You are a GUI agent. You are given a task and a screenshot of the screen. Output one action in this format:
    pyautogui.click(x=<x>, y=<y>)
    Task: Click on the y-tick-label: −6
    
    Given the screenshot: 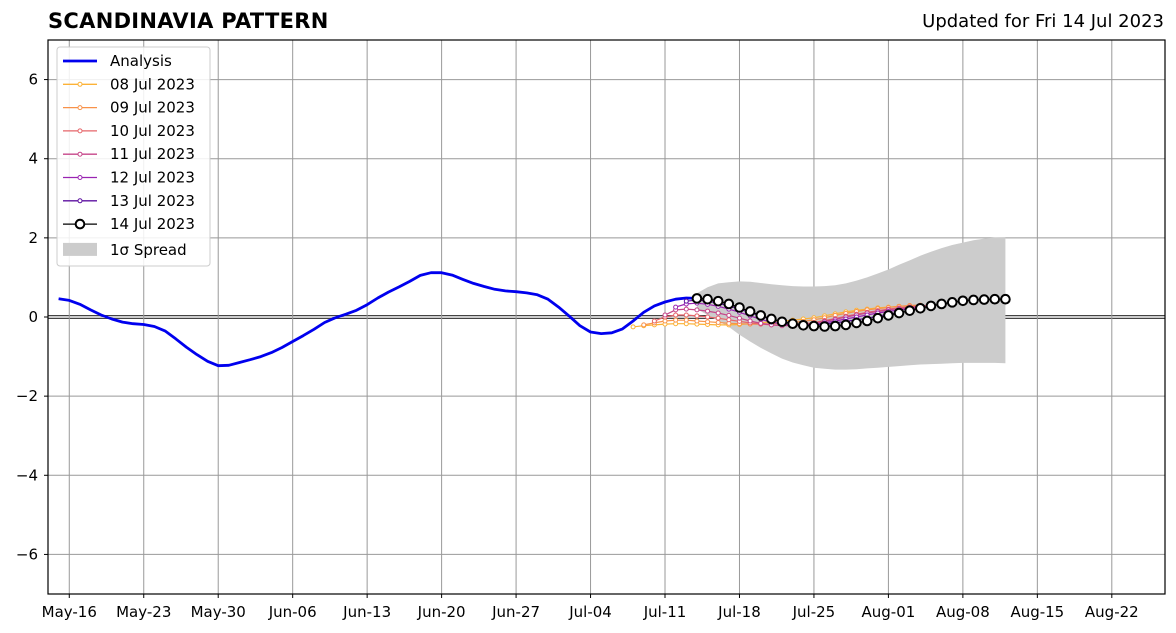 What is the action you would take?
    pyautogui.click(x=27, y=554)
    